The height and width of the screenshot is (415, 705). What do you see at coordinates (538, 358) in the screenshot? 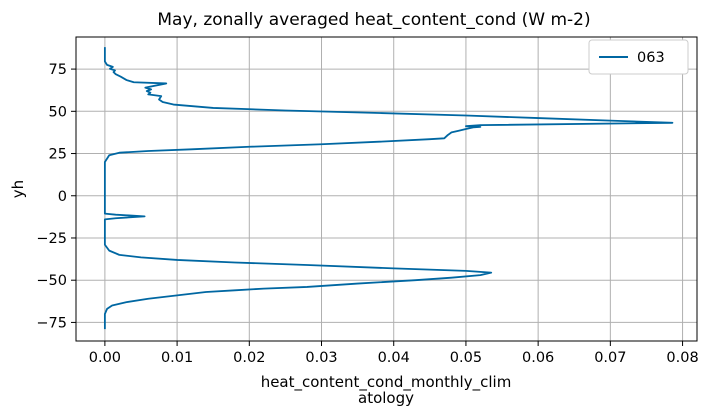
I see `x-tick-label: 0.06` at bounding box center [538, 358].